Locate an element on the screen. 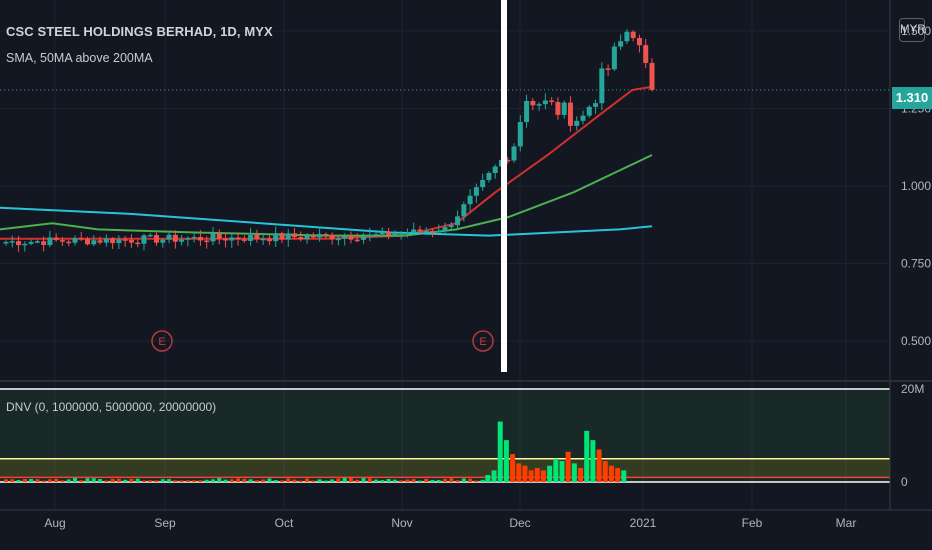  y-tick-label: 1.000 is located at coordinates (916, 186).